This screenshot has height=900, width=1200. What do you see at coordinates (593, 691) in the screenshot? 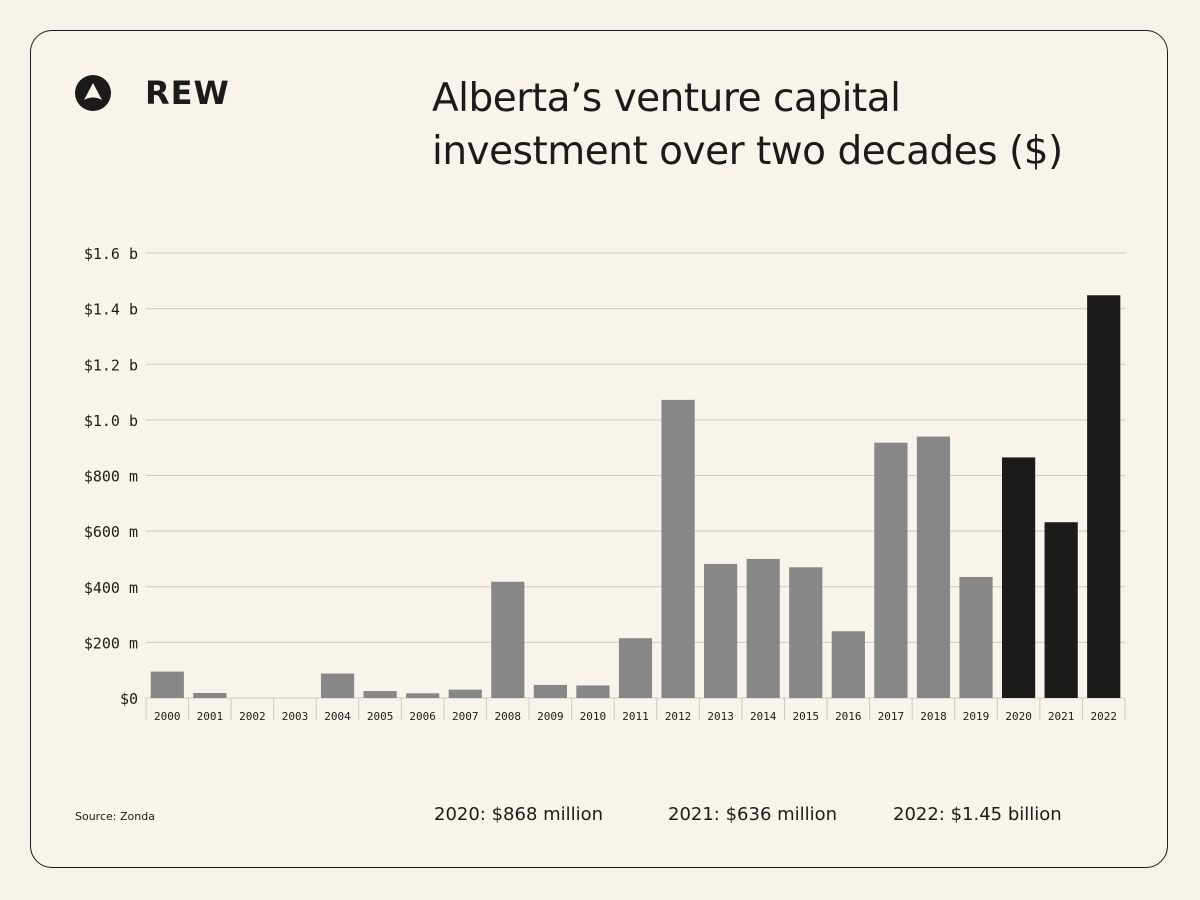
I see `bar-2010` at bounding box center [593, 691].